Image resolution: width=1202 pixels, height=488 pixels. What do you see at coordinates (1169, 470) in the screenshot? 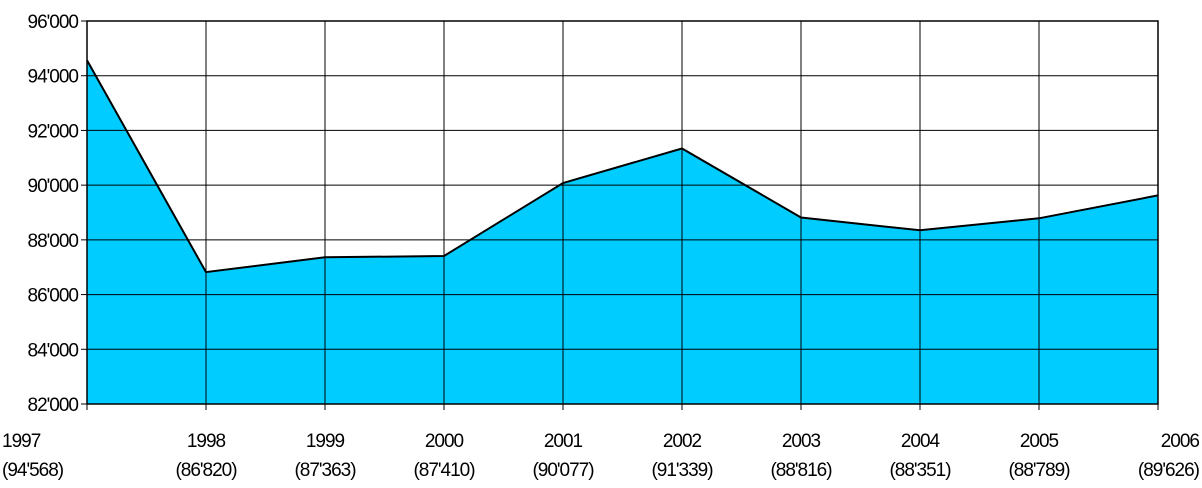
I see `x-value-label: (89'626)` at bounding box center [1169, 470].